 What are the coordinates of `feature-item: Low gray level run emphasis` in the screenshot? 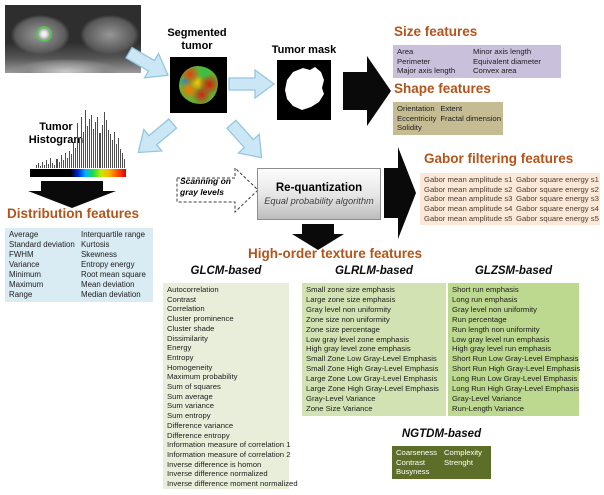 It's located at (501, 339).